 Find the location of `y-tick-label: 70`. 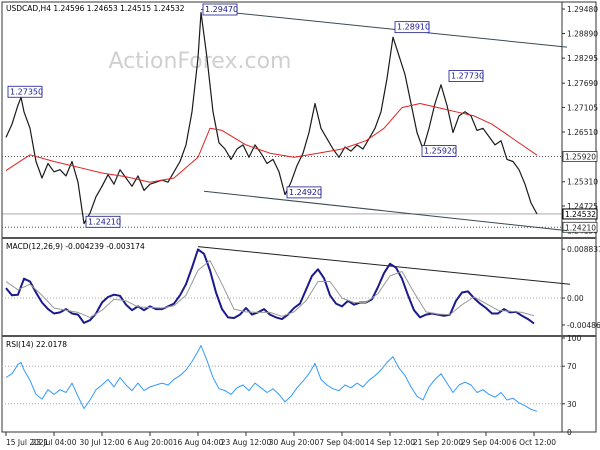

y-tick-label: 70 is located at coordinates (572, 366).